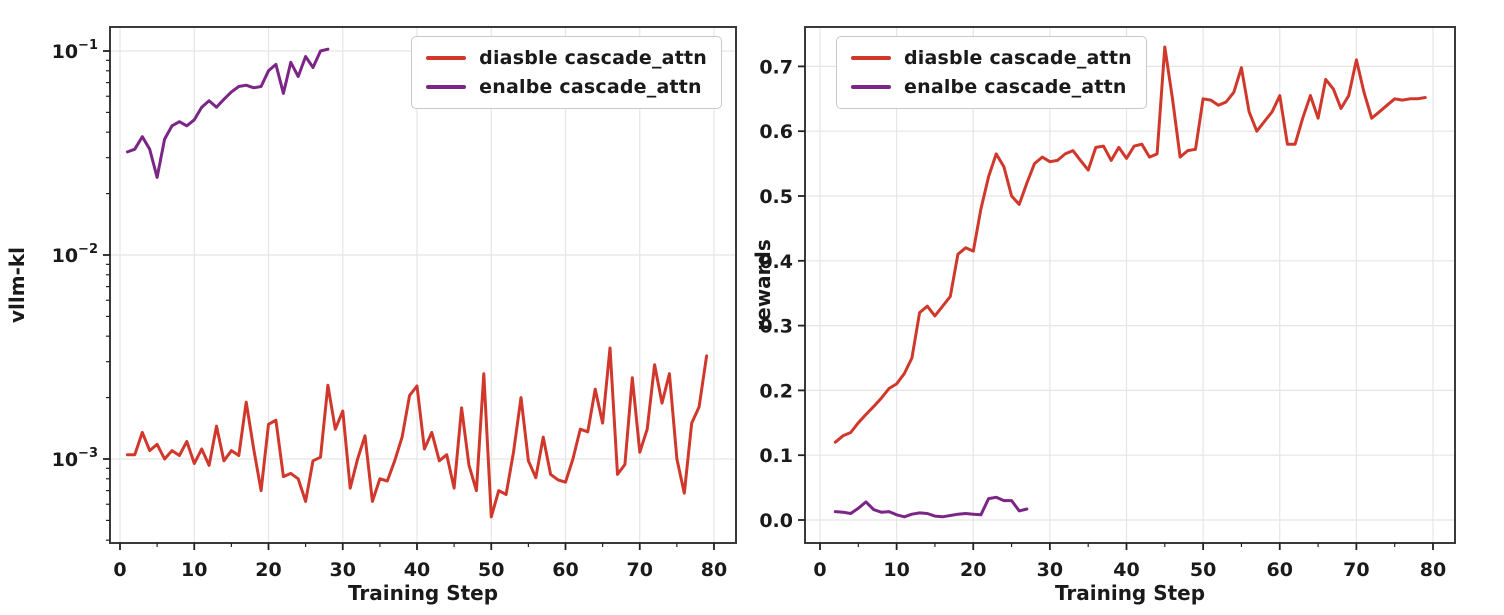 Image resolution: width=1504 pixels, height=615 pixels. I want to click on svg-text: 0.7, so click(776, 67).